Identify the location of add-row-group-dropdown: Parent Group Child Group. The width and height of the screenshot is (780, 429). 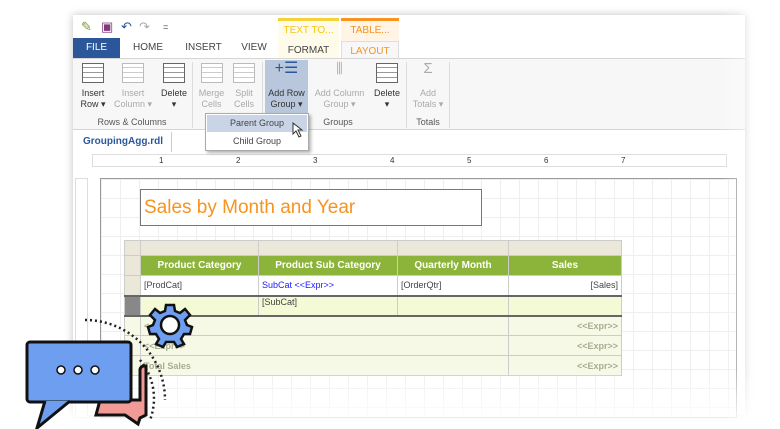
(257, 132).